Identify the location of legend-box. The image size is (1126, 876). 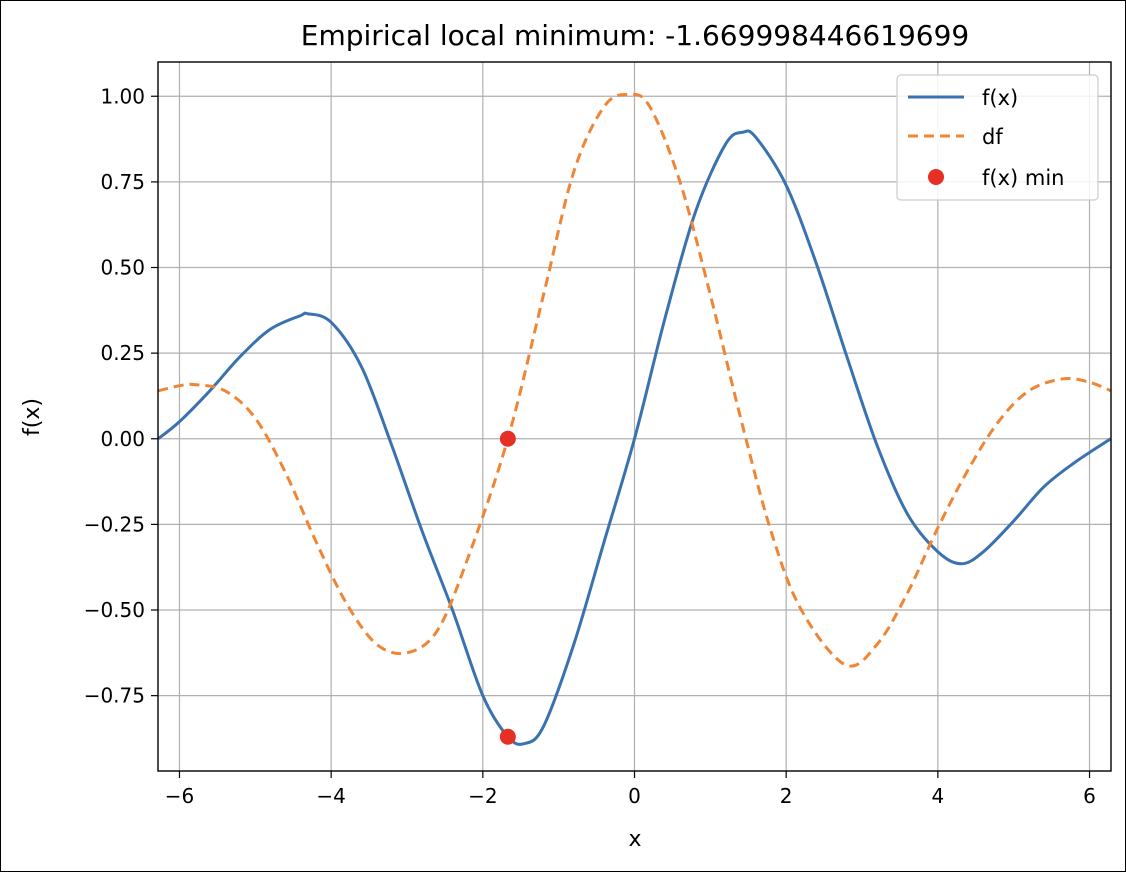
(997, 137).